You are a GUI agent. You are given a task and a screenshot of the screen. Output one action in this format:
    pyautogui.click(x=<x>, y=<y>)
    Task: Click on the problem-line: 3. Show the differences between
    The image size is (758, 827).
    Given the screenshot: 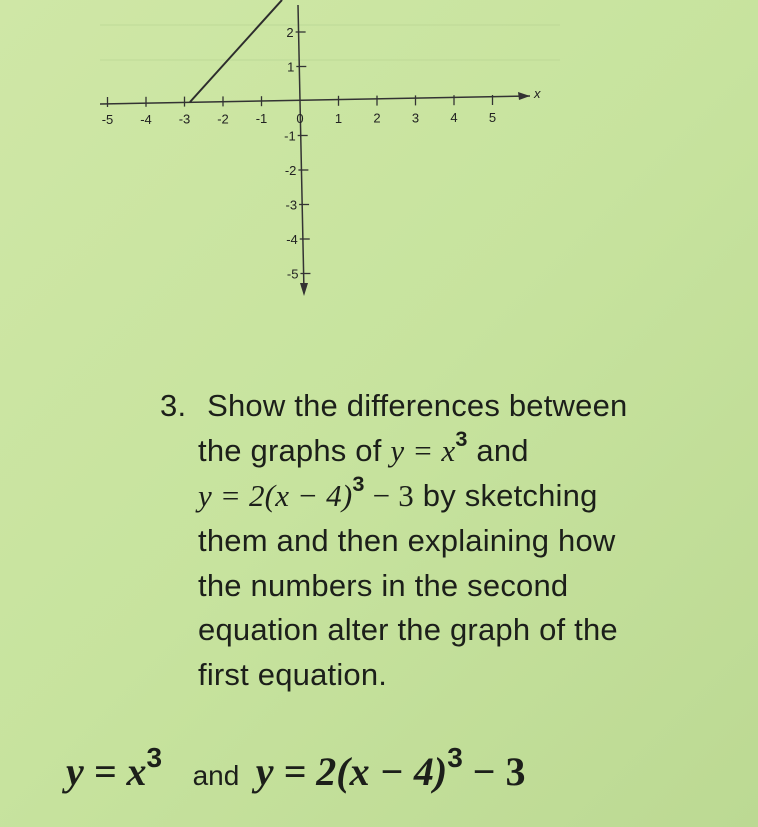 What is the action you would take?
    pyautogui.click(x=393, y=406)
    